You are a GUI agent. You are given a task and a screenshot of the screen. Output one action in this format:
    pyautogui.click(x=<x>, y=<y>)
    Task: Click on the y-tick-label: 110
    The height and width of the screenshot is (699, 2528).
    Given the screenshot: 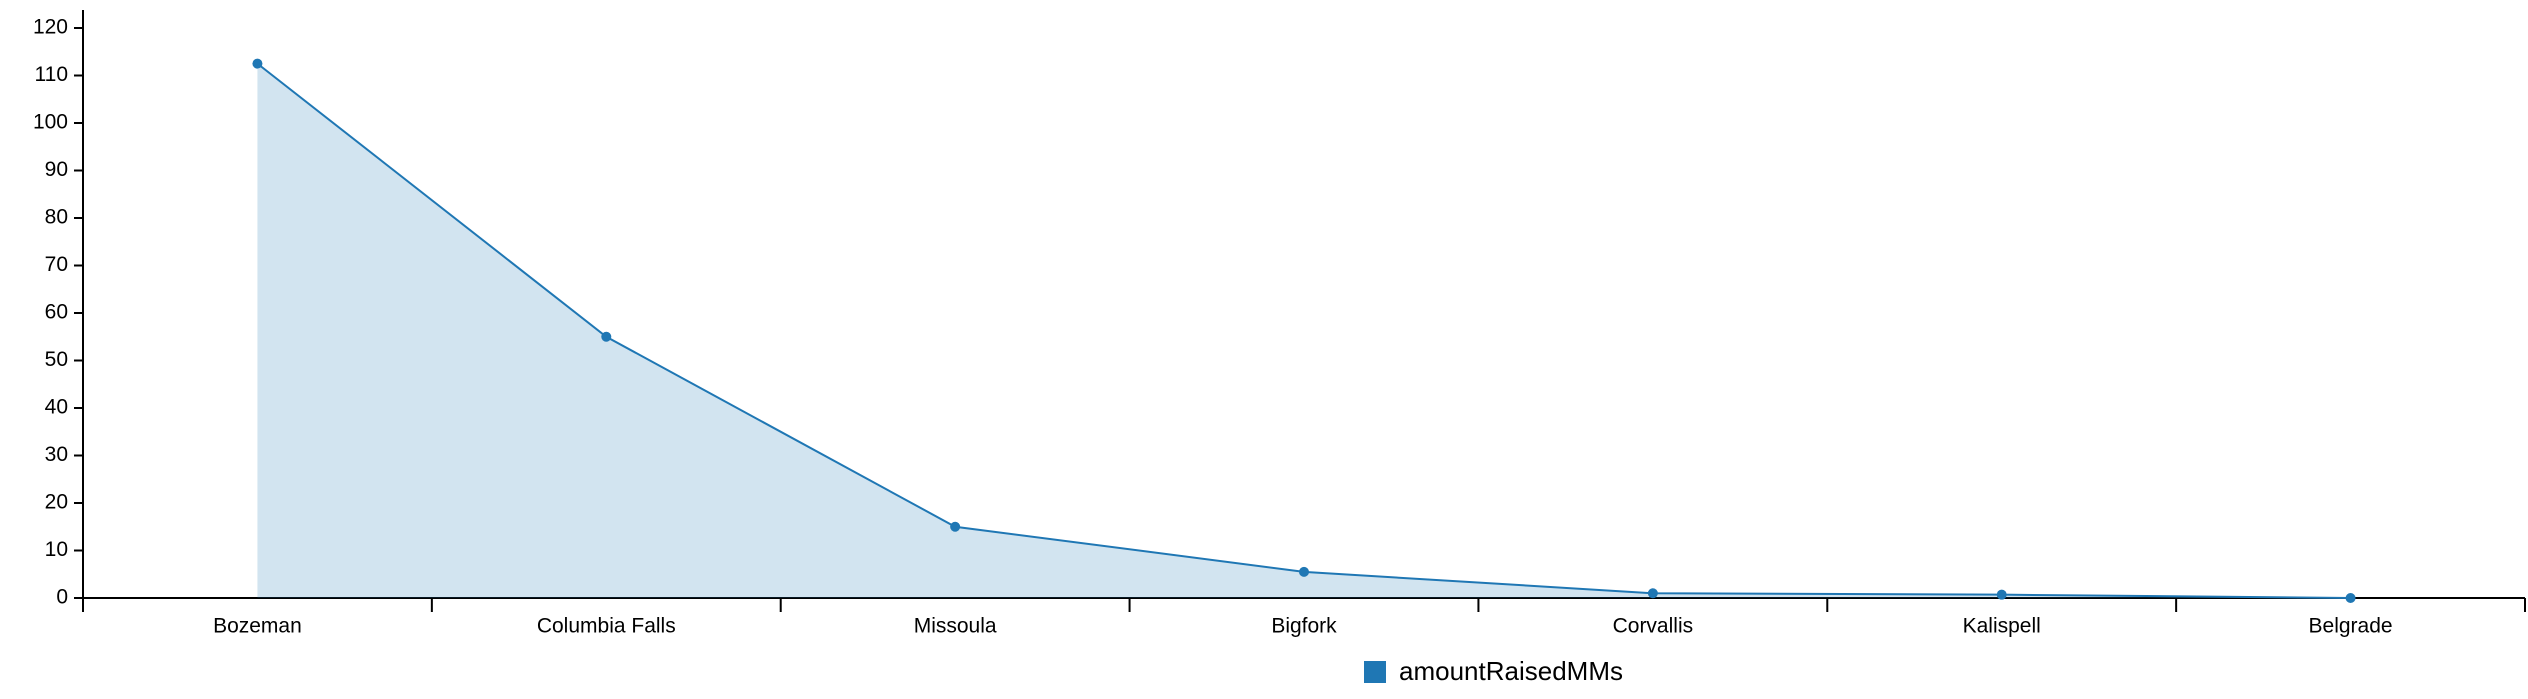 What is the action you would take?
    pyautogui.click(x=51, y=74)
    